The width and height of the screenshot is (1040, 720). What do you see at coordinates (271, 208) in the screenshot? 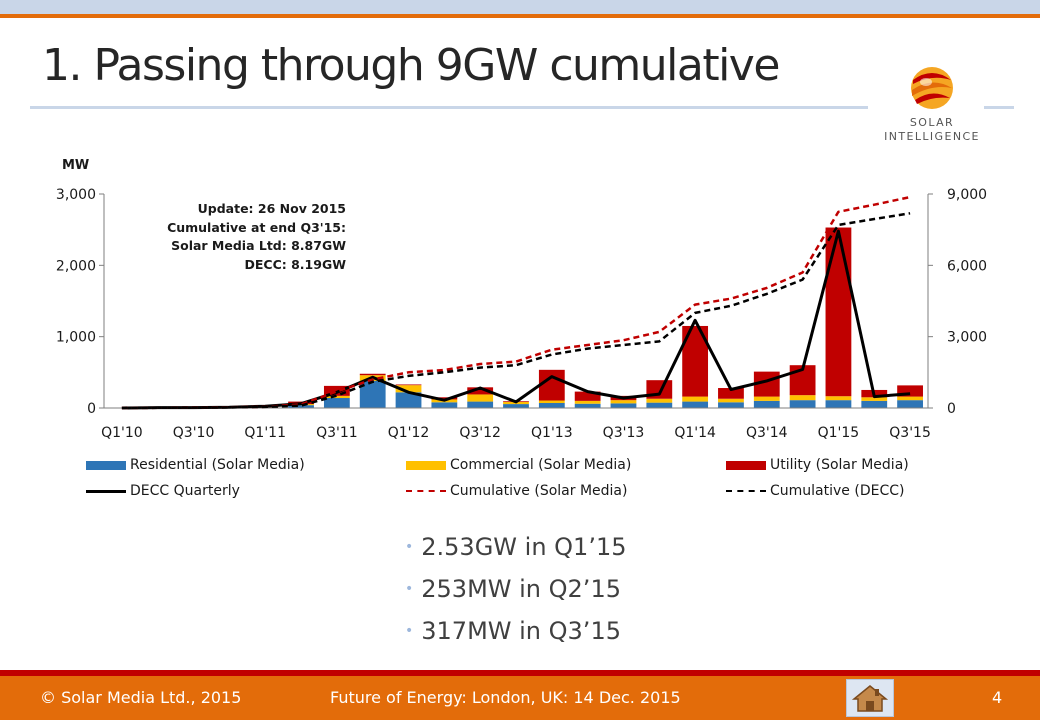
I see `callout-update: Update: 26 Nov 2015` at bounding box center [271, 208].